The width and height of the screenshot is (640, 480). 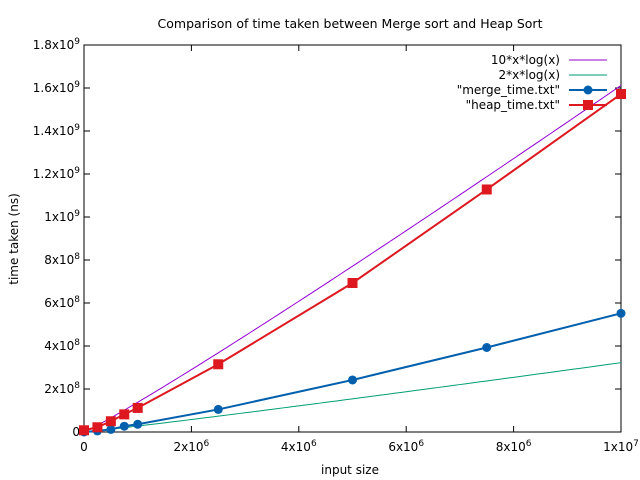 I want to click on legend-label: 2*x*log(x), so click(x=530, y=75).